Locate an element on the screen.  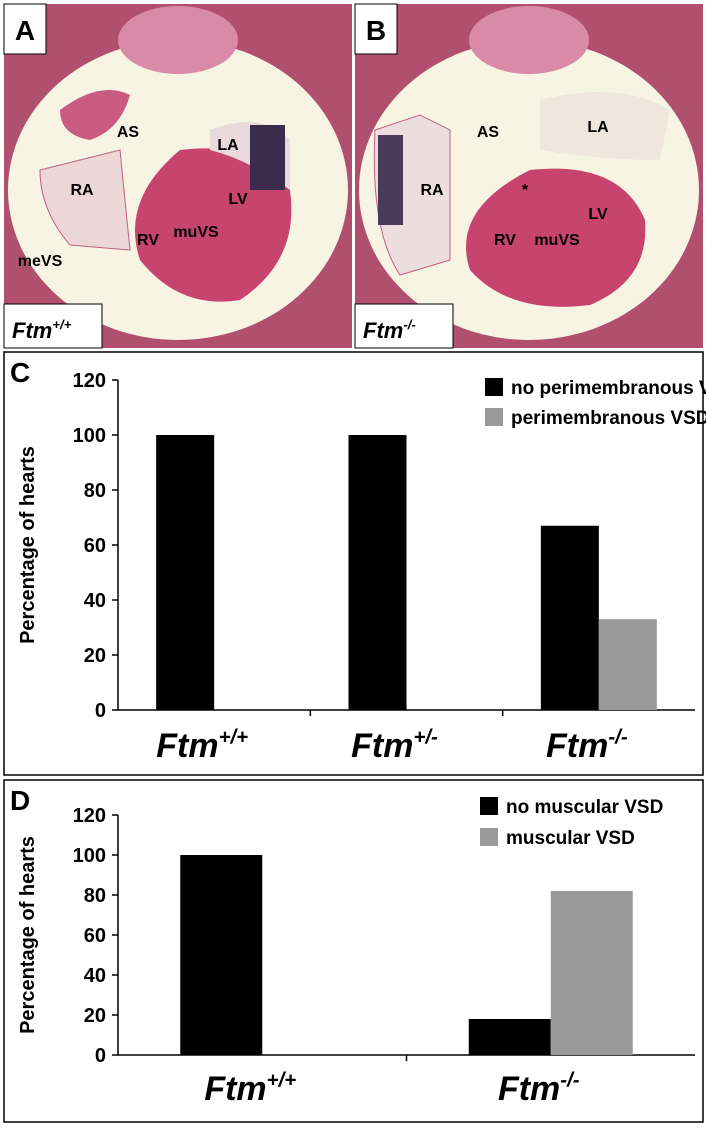
panel-letter: D is located at coordinates (20, 800).